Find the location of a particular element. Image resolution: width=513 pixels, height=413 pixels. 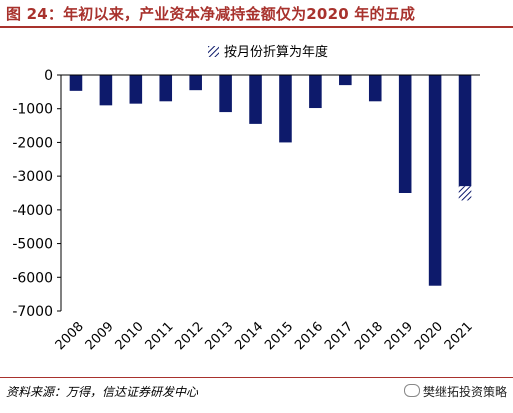

watermark: 樊继拓投资策略 is located at coordinates (455, 391).